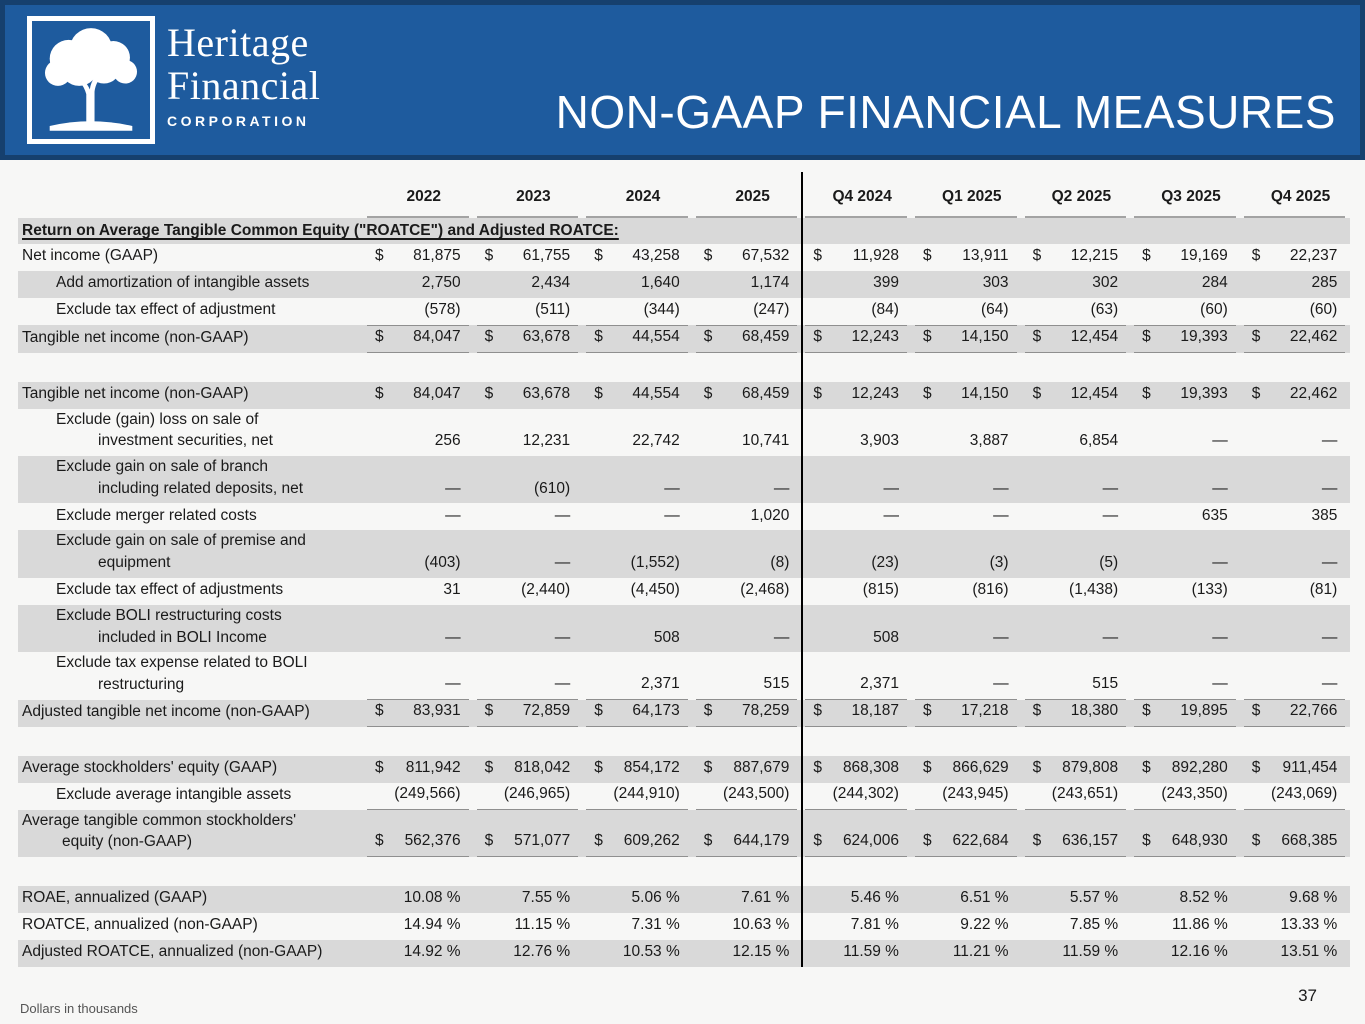  Describe the element at coordinates (765, 590) in the screenshot. I see `cell-value: (2,468)` at that location.